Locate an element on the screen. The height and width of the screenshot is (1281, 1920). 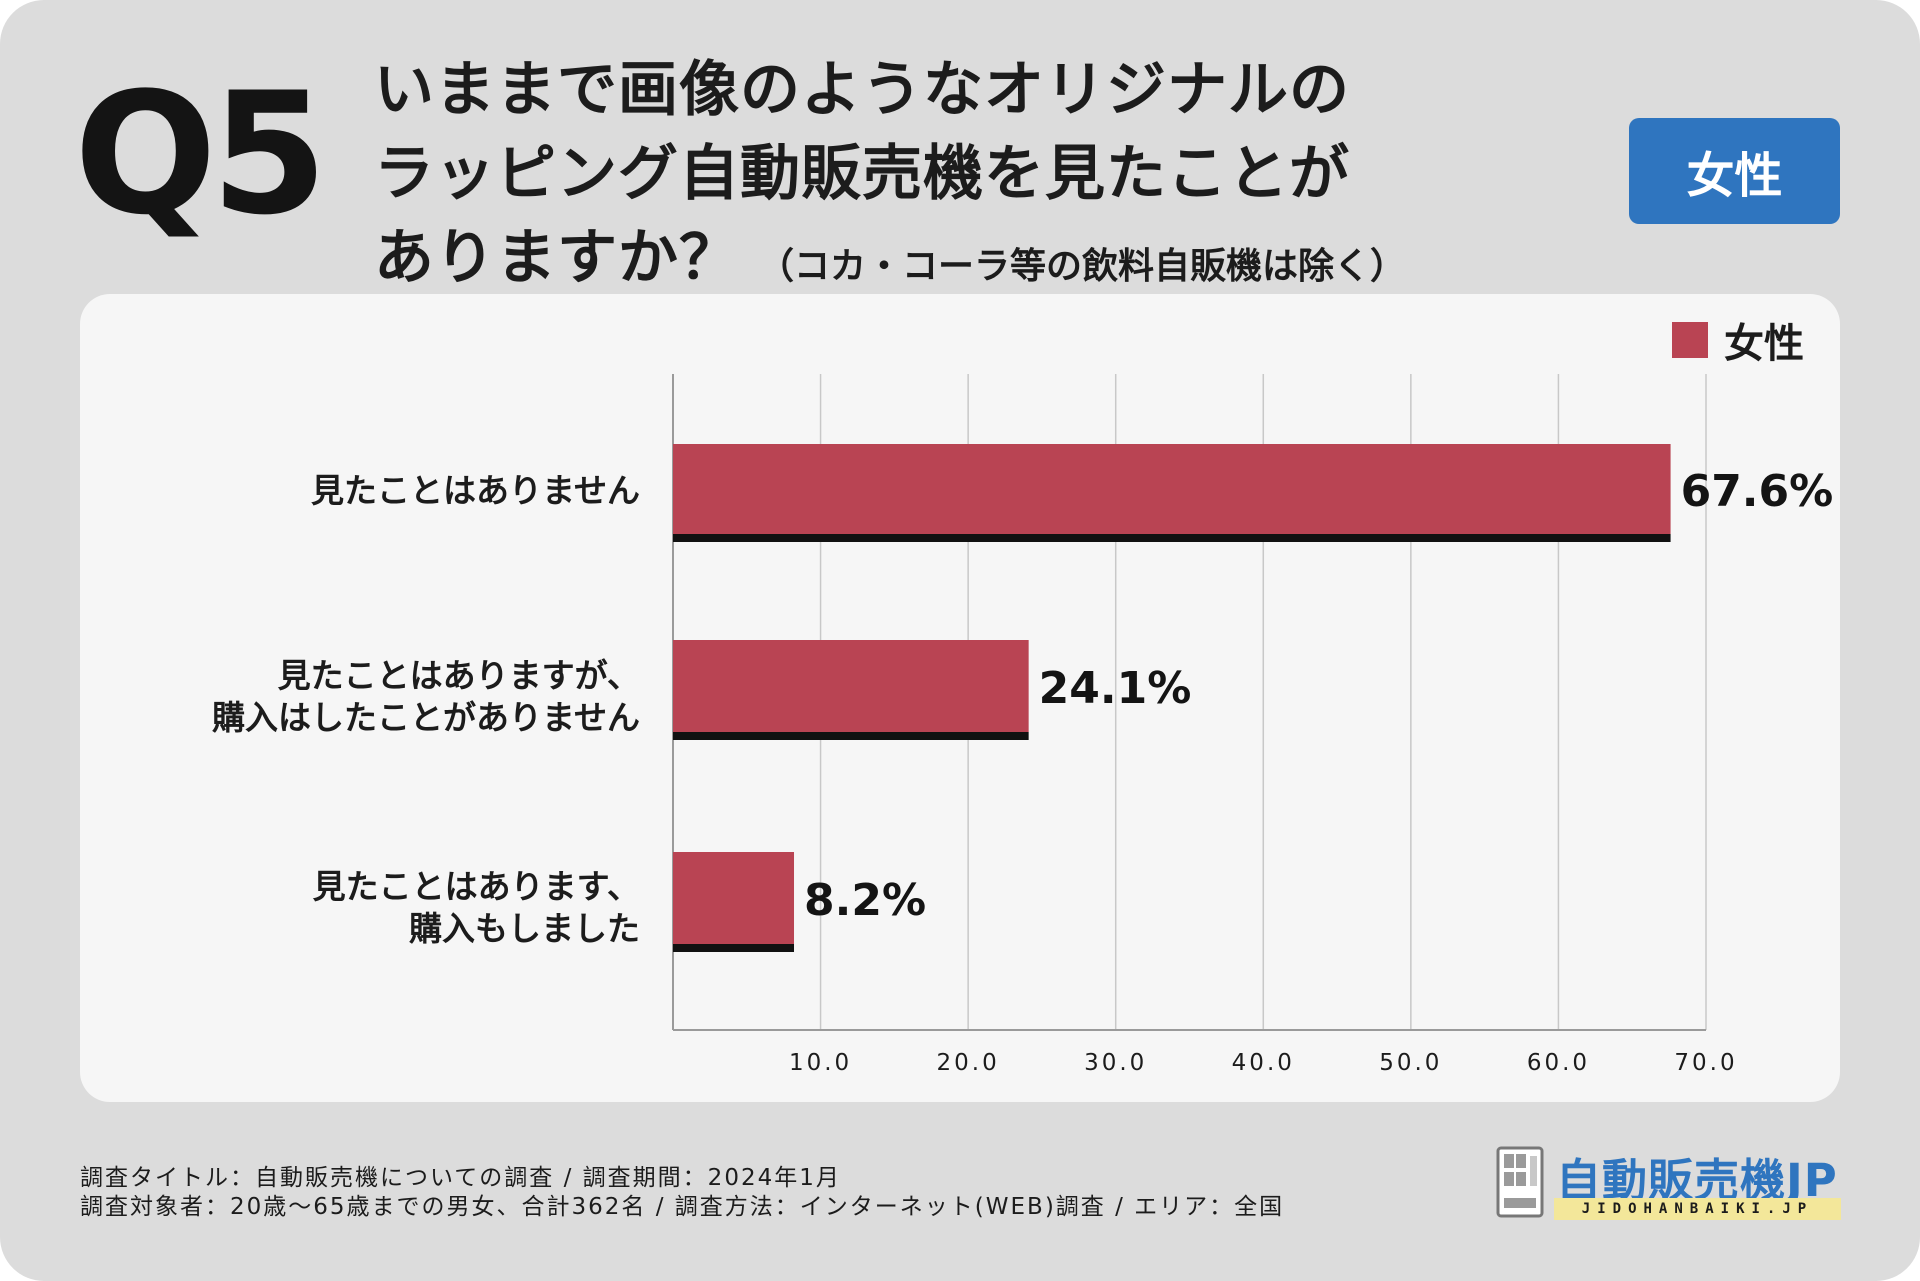
logo-subtext: JIDOHANBAIKI.JP is located at coordinates (1697, 1209).